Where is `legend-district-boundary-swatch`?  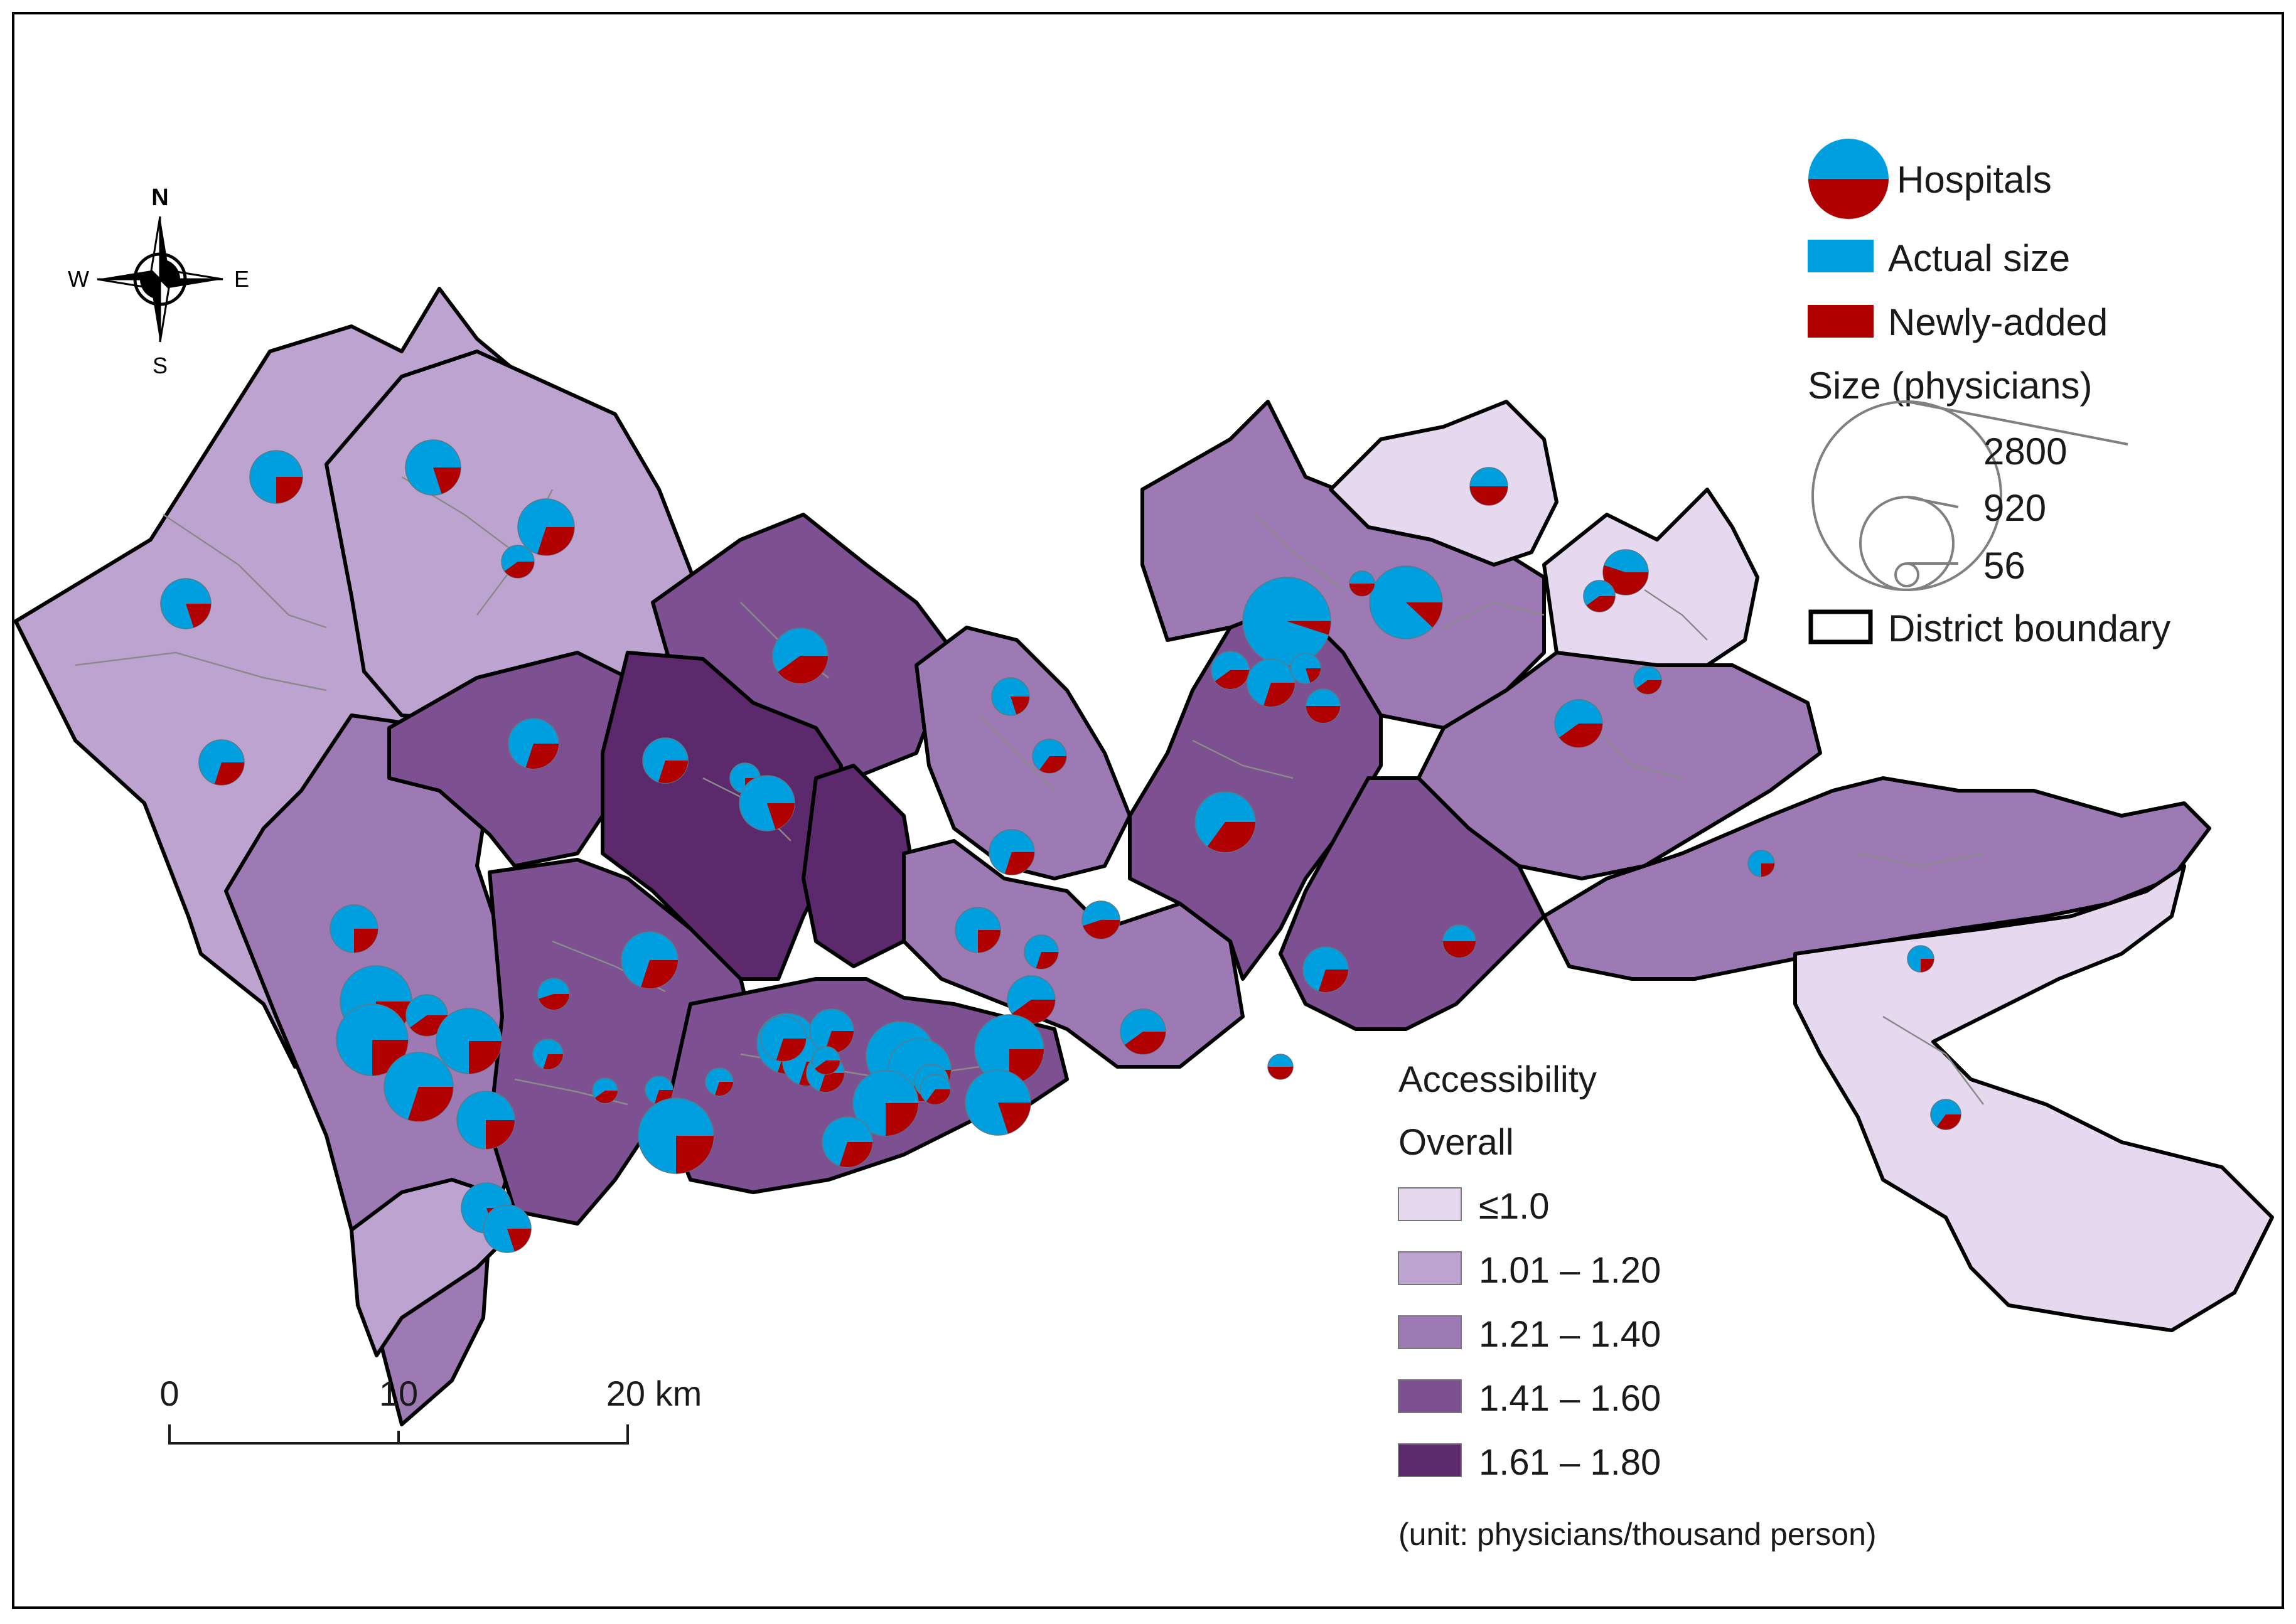
legend-district-boundary-swatch is located at coordinates (1840, 626).